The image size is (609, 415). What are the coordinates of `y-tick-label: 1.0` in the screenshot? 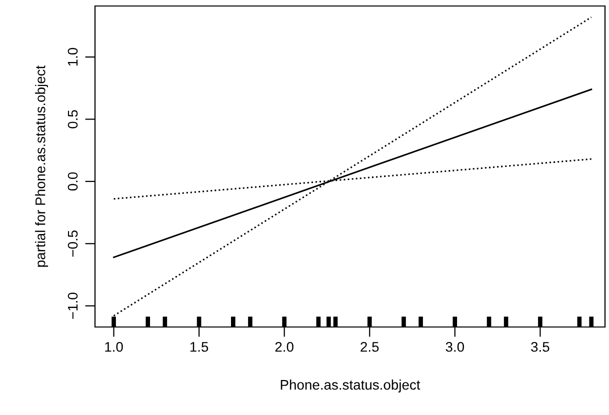 It's located at (73, 57).